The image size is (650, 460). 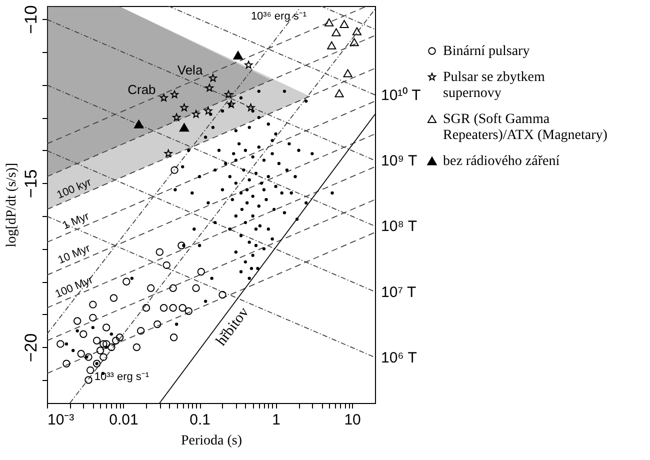 I want to click on x-tick-label: 10, so click(x=352, y=420).